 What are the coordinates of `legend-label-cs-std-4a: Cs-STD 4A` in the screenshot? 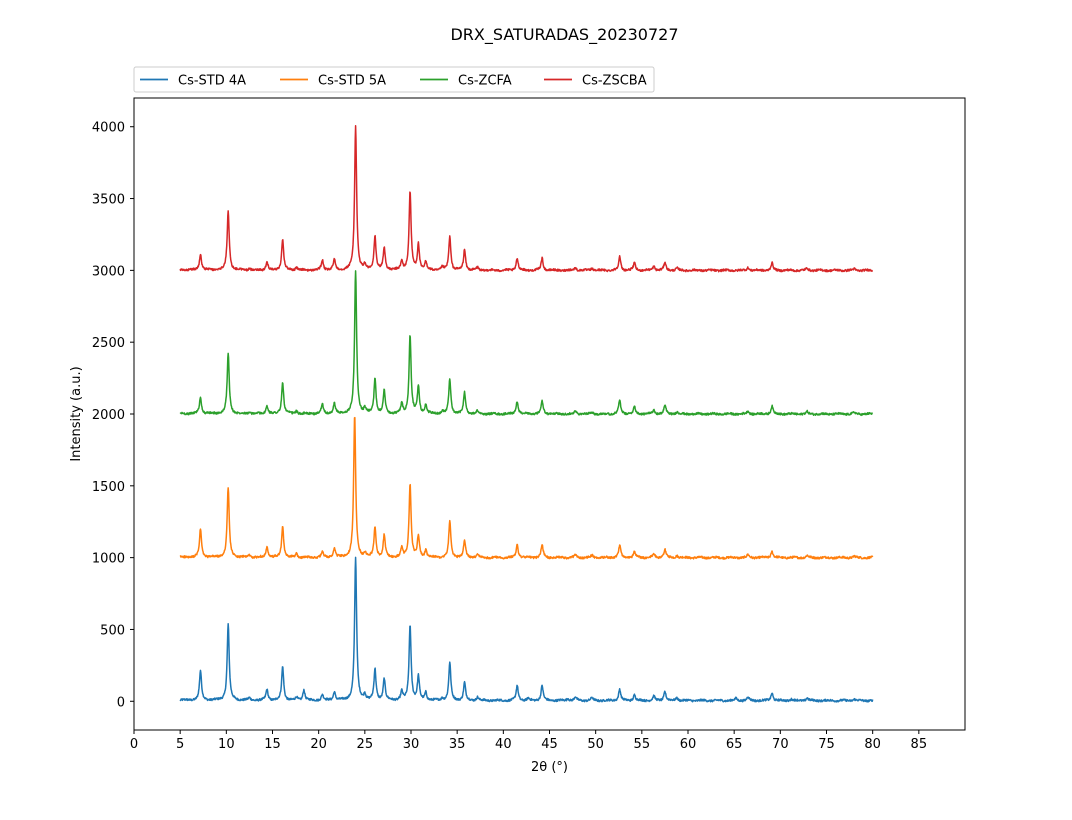 It's located at (212, 81).